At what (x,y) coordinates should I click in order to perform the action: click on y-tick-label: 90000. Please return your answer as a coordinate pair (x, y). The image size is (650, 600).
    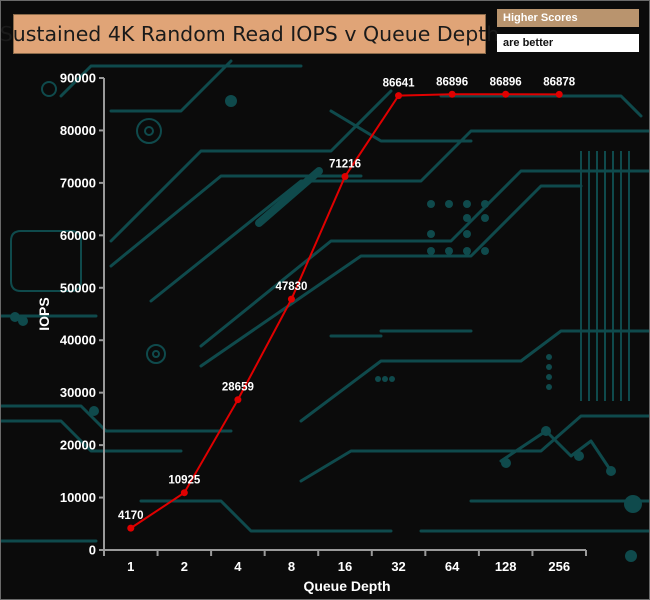
    Looking at the image, I should click on (78, 78).